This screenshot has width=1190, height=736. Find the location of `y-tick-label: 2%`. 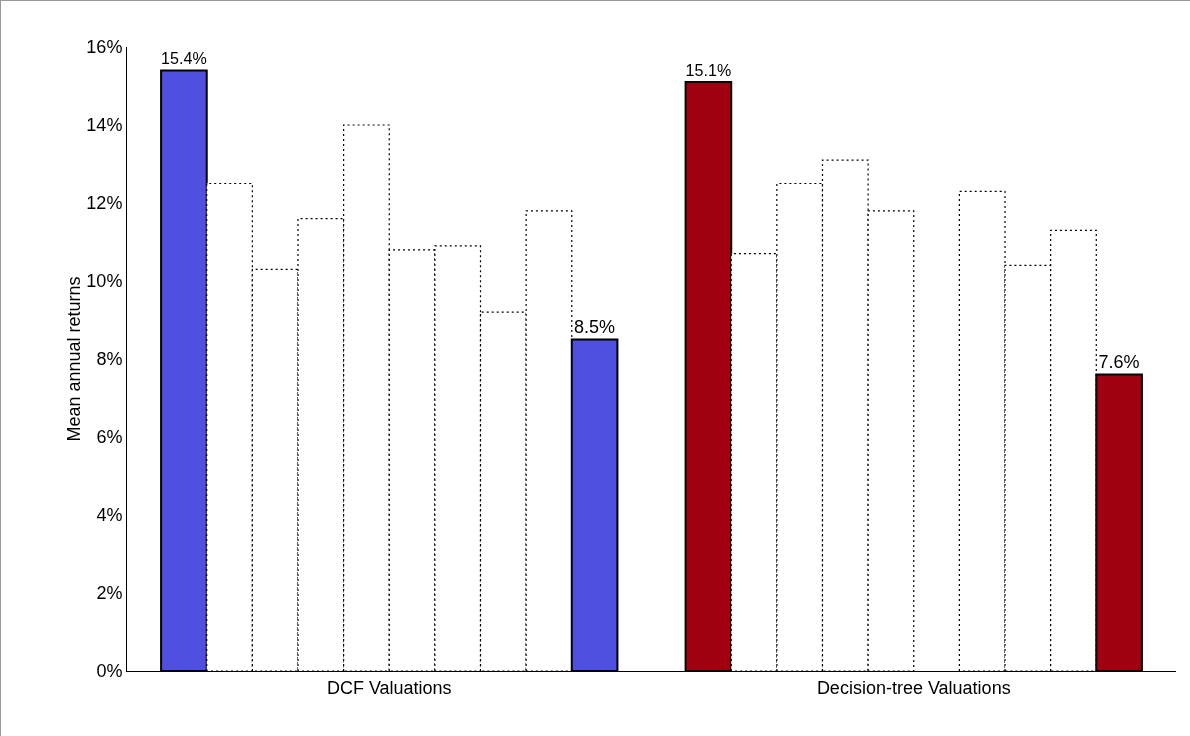

y-tick-label: 2% is located at coordinates (109, 593).